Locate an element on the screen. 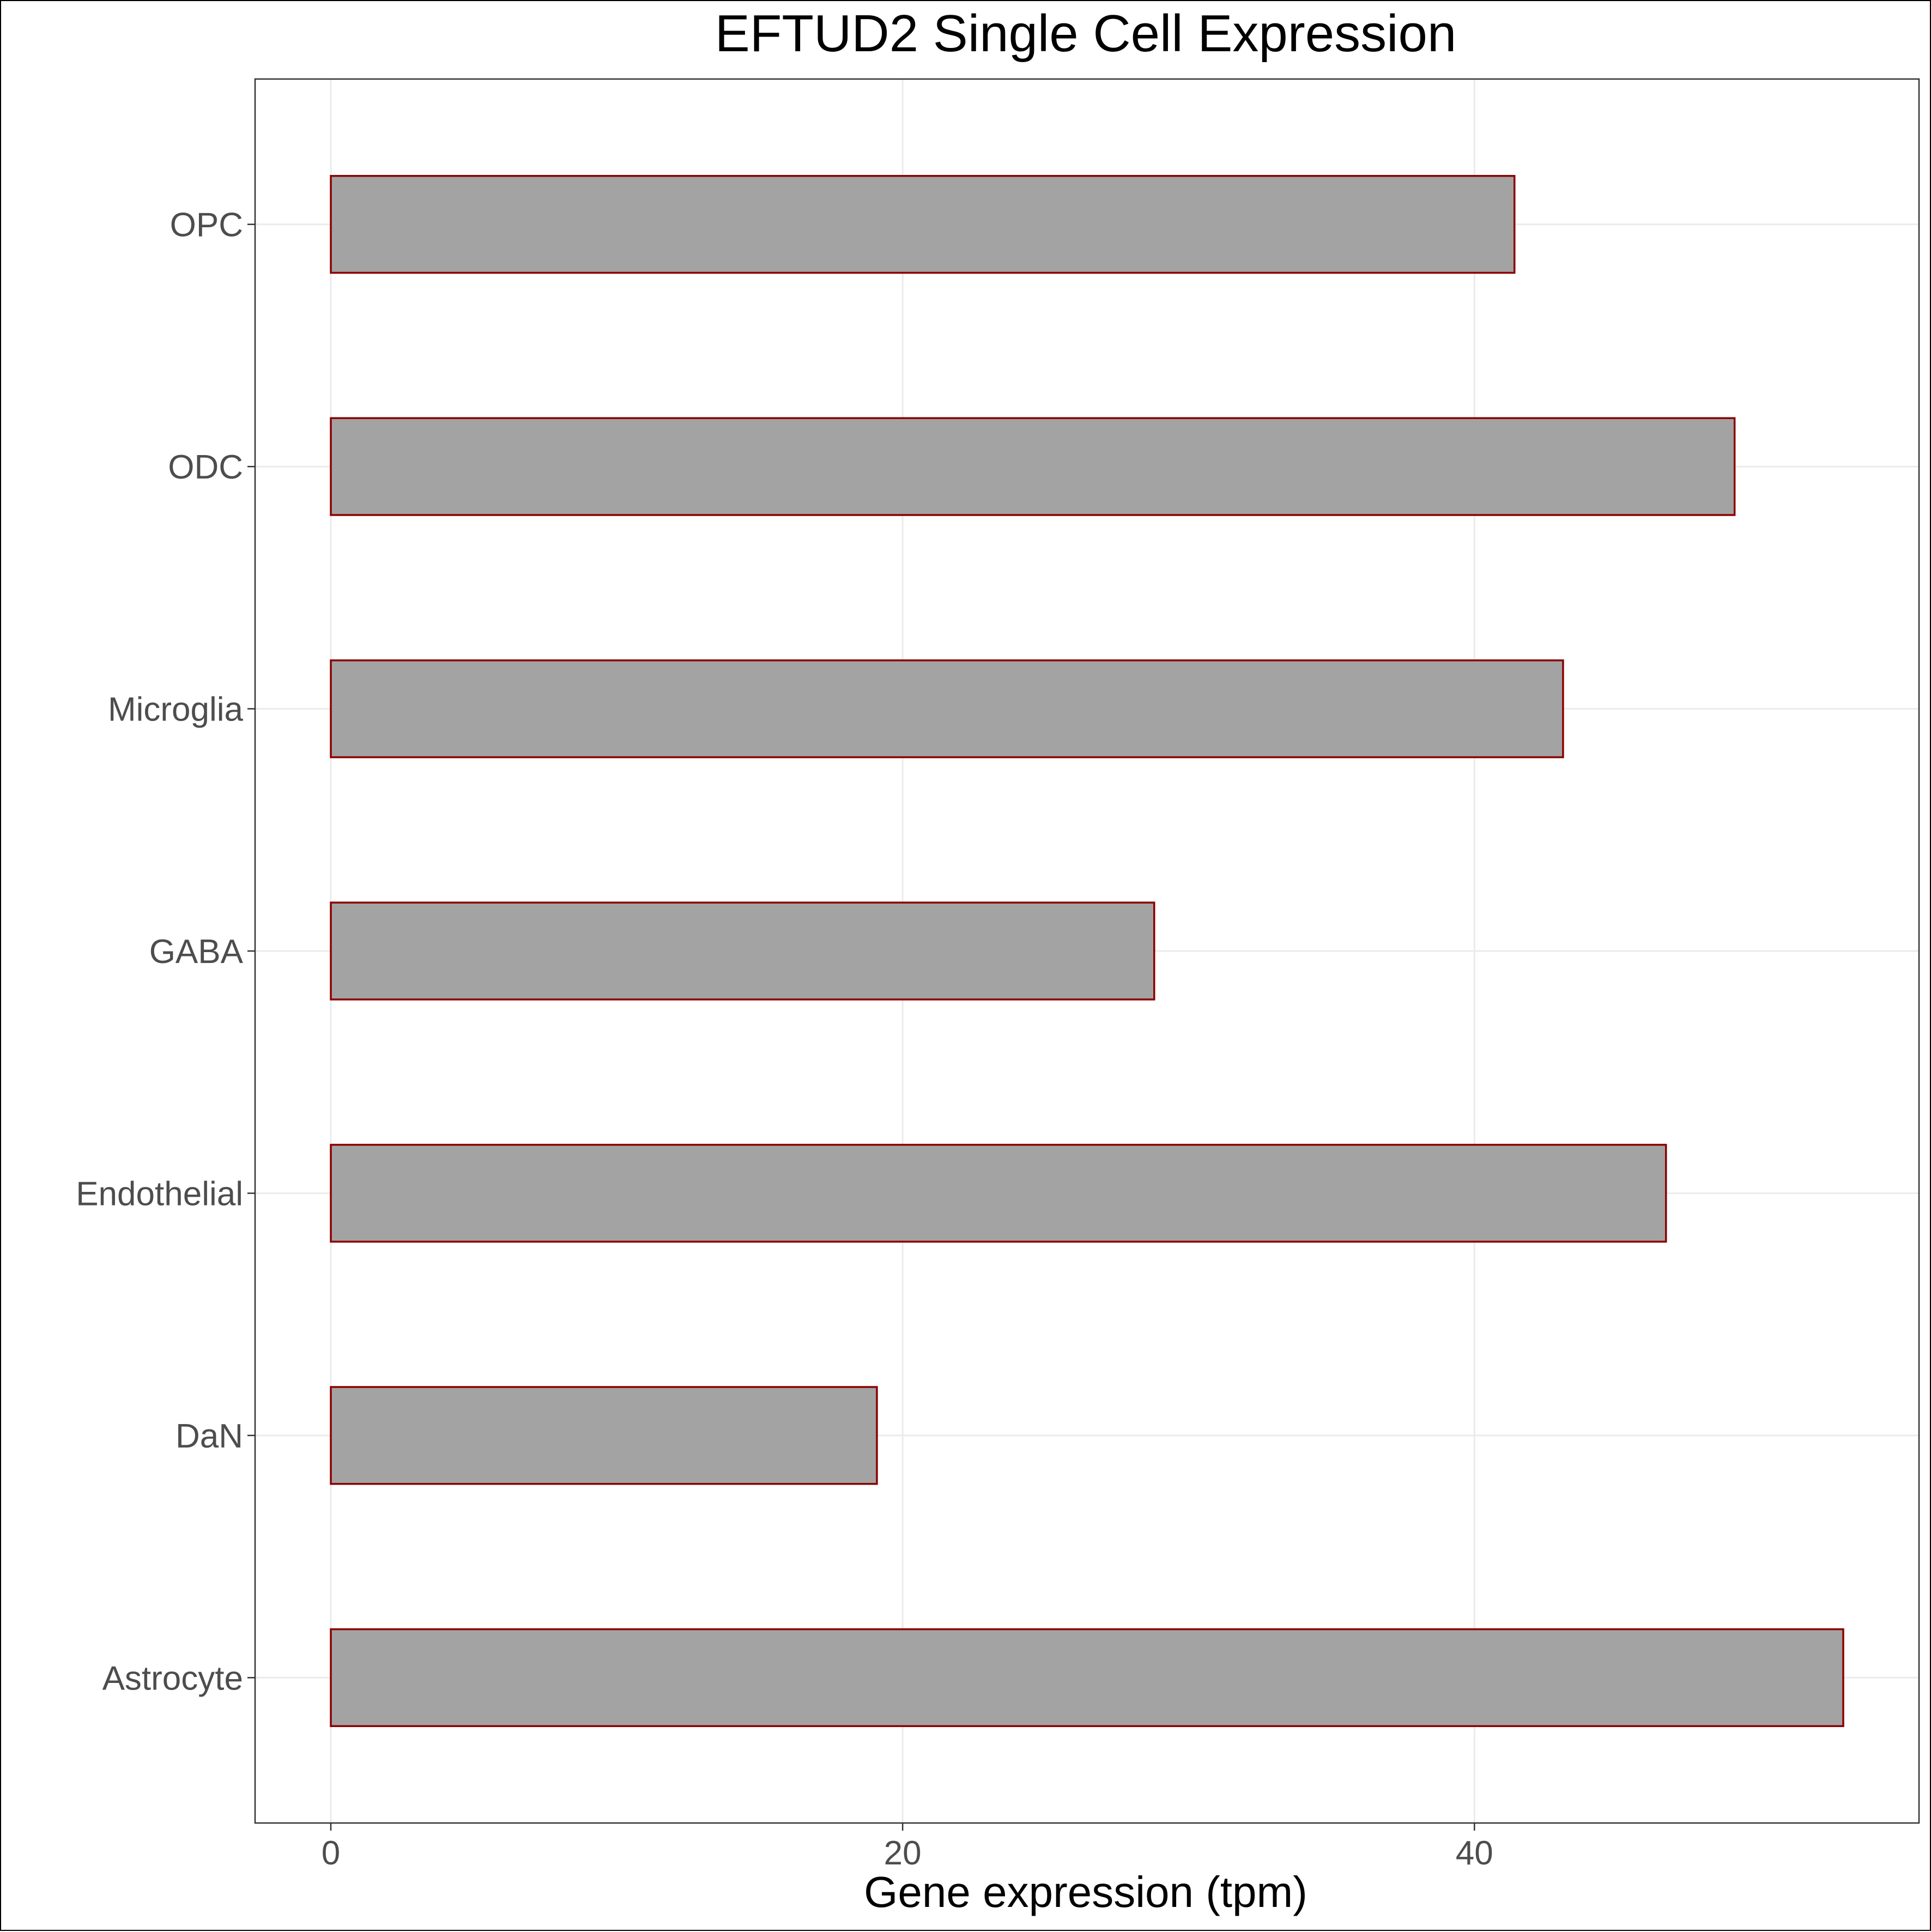 Image resolution: width=1931 pixels, height=1932 pixels. y-tick-label: GABA is located at coordinates (196, 952).